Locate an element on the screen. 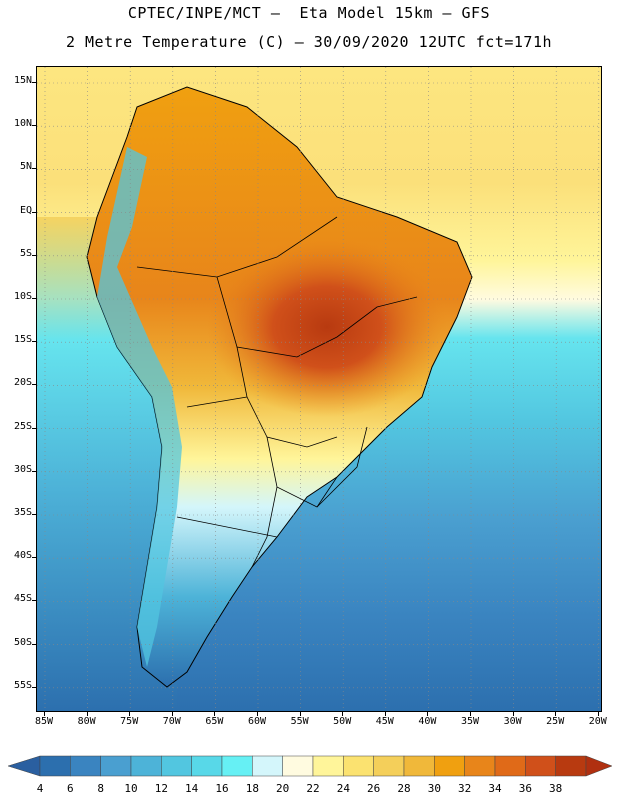 The width and height of the screenshot is (618, 800). colorbar-tick-label: 16 is located at coordinates (222, 788).